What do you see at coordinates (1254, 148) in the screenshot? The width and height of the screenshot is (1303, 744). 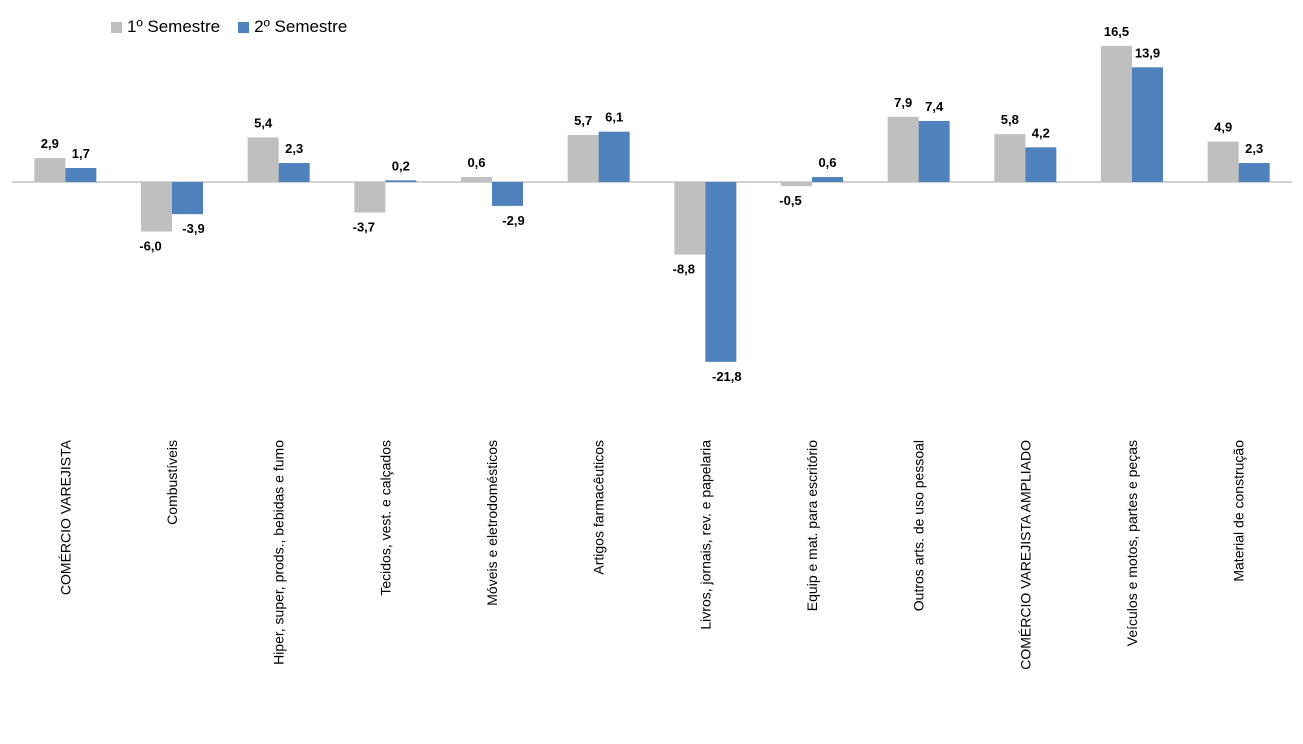 I see `data-label-series-2-cat-12: 2,3` at bounding box center [1254, 148].